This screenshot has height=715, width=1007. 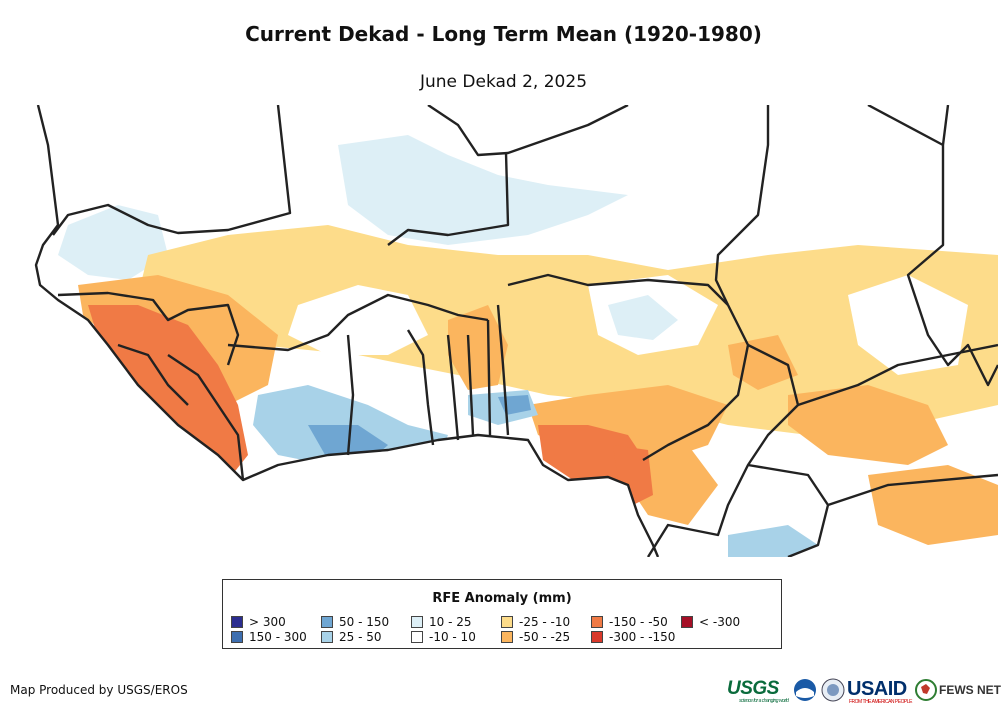 What do you see at coordinates (742, 205) in the screenshot?
I see `border-niger-libya-chad` at bounding box center [742, 205].